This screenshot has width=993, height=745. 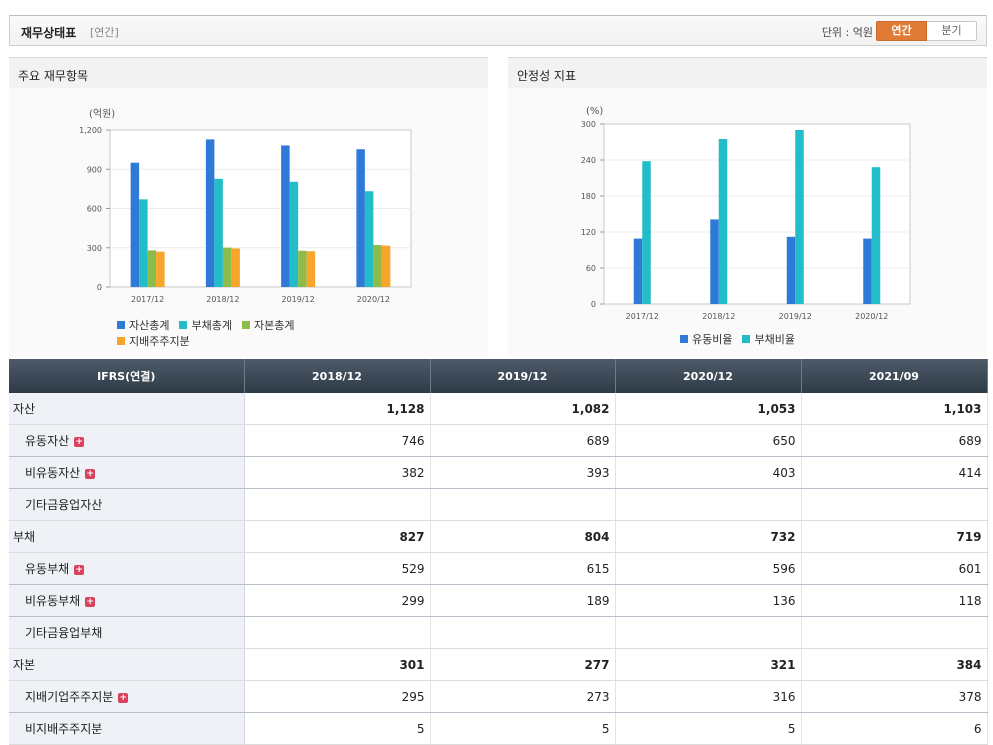 I want to click on table-row: 비유동부채 +299 189 136 118, so click(x=498, y=600).